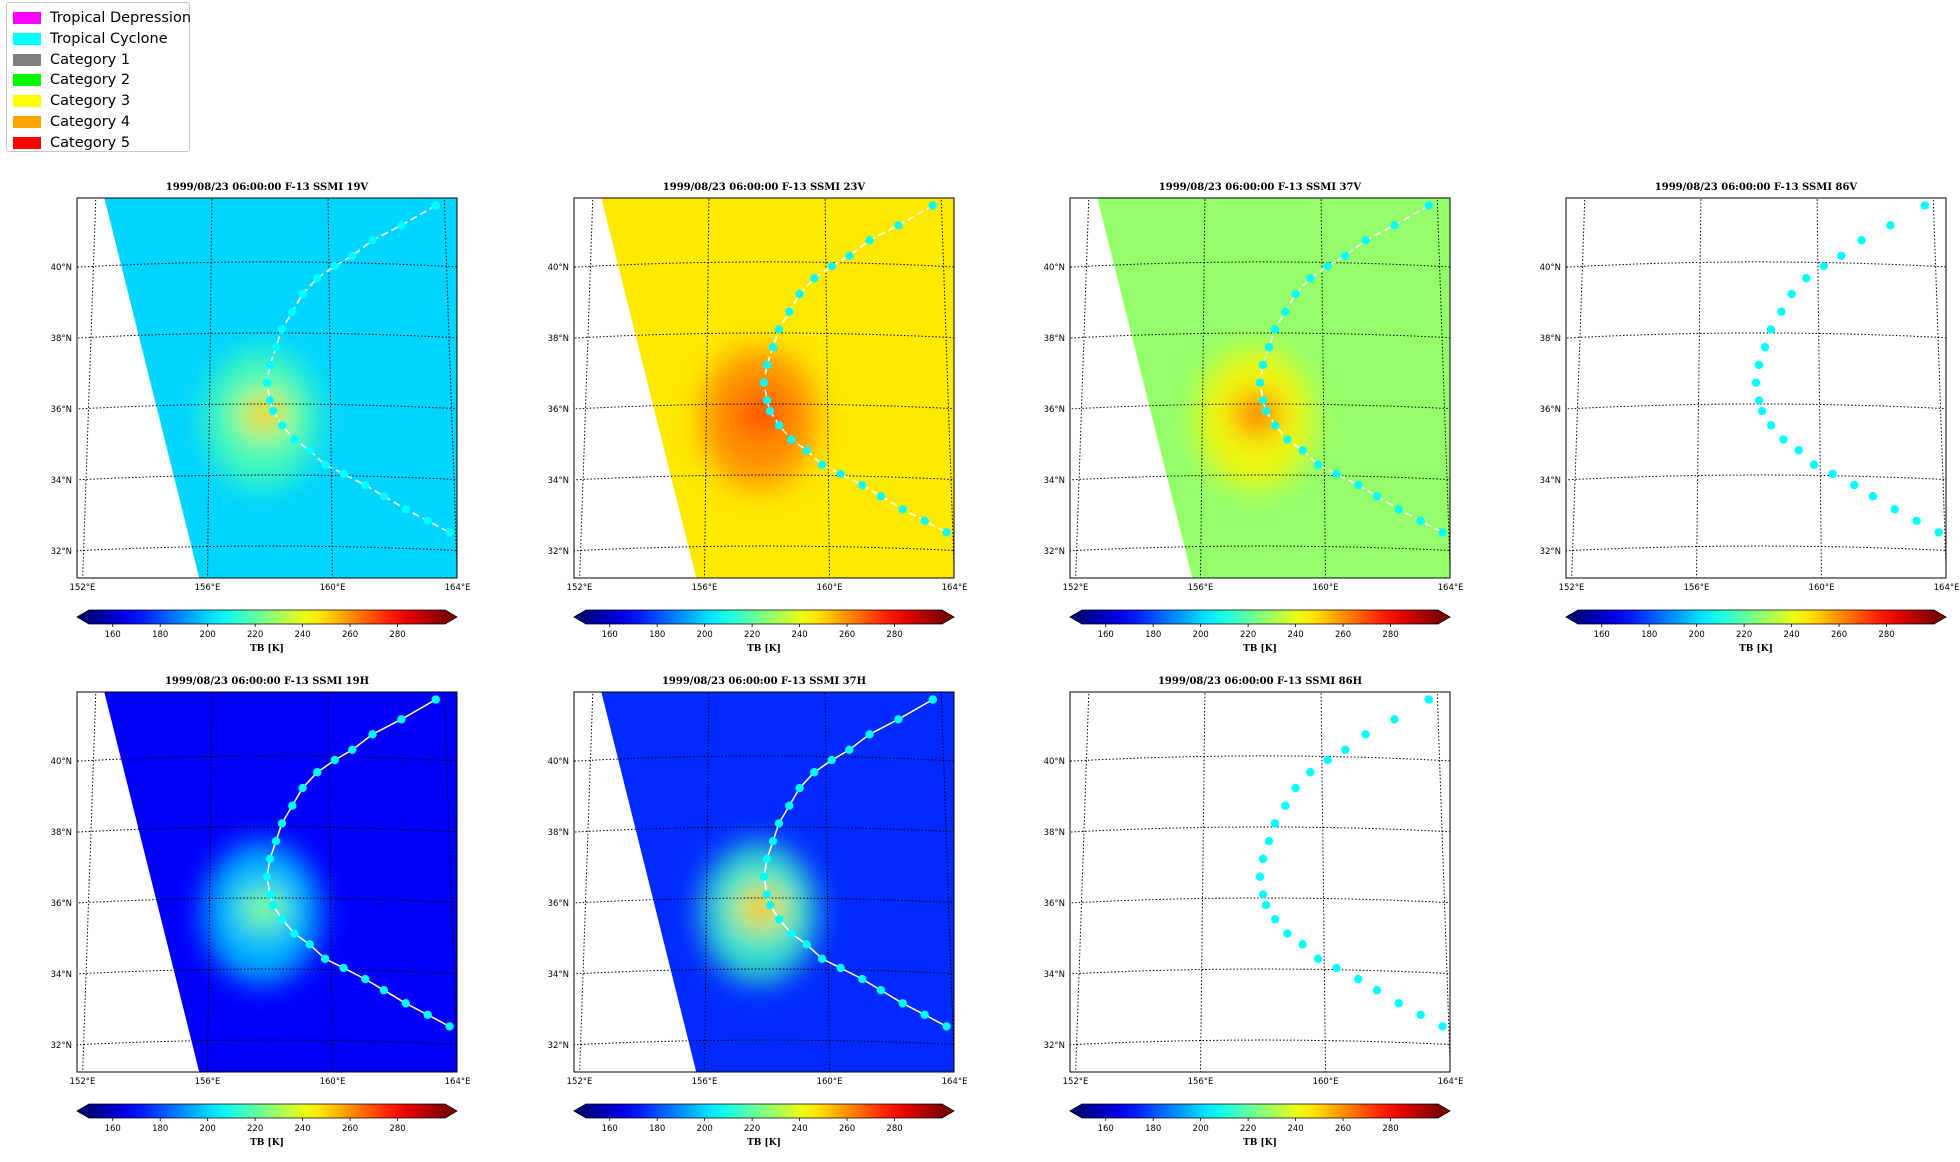 The height and width of the screenshot is (1162, 1960). Describe the element at coordinates (90, 59) in the screenshot. I see `legend-label: Category 1` at that location.